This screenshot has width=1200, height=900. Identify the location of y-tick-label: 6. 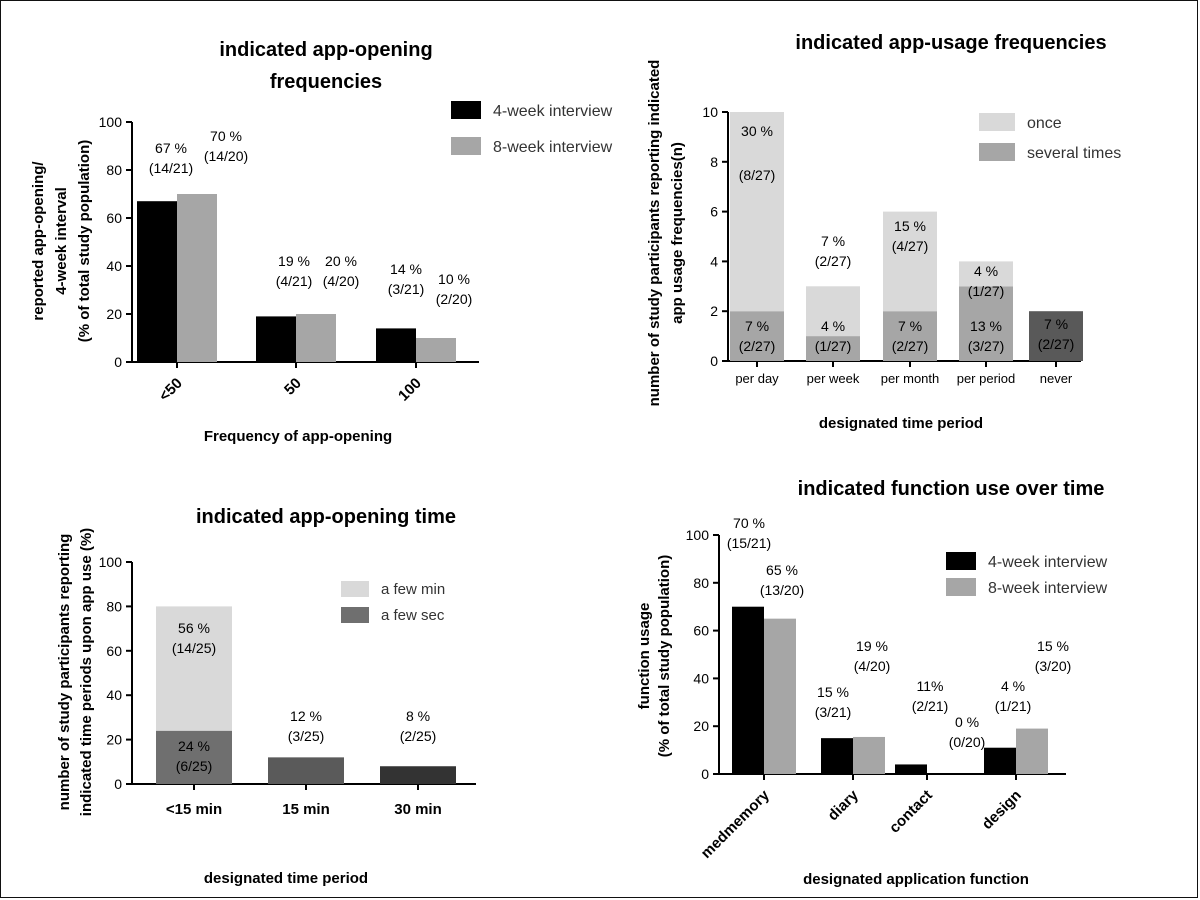
(714, 212).